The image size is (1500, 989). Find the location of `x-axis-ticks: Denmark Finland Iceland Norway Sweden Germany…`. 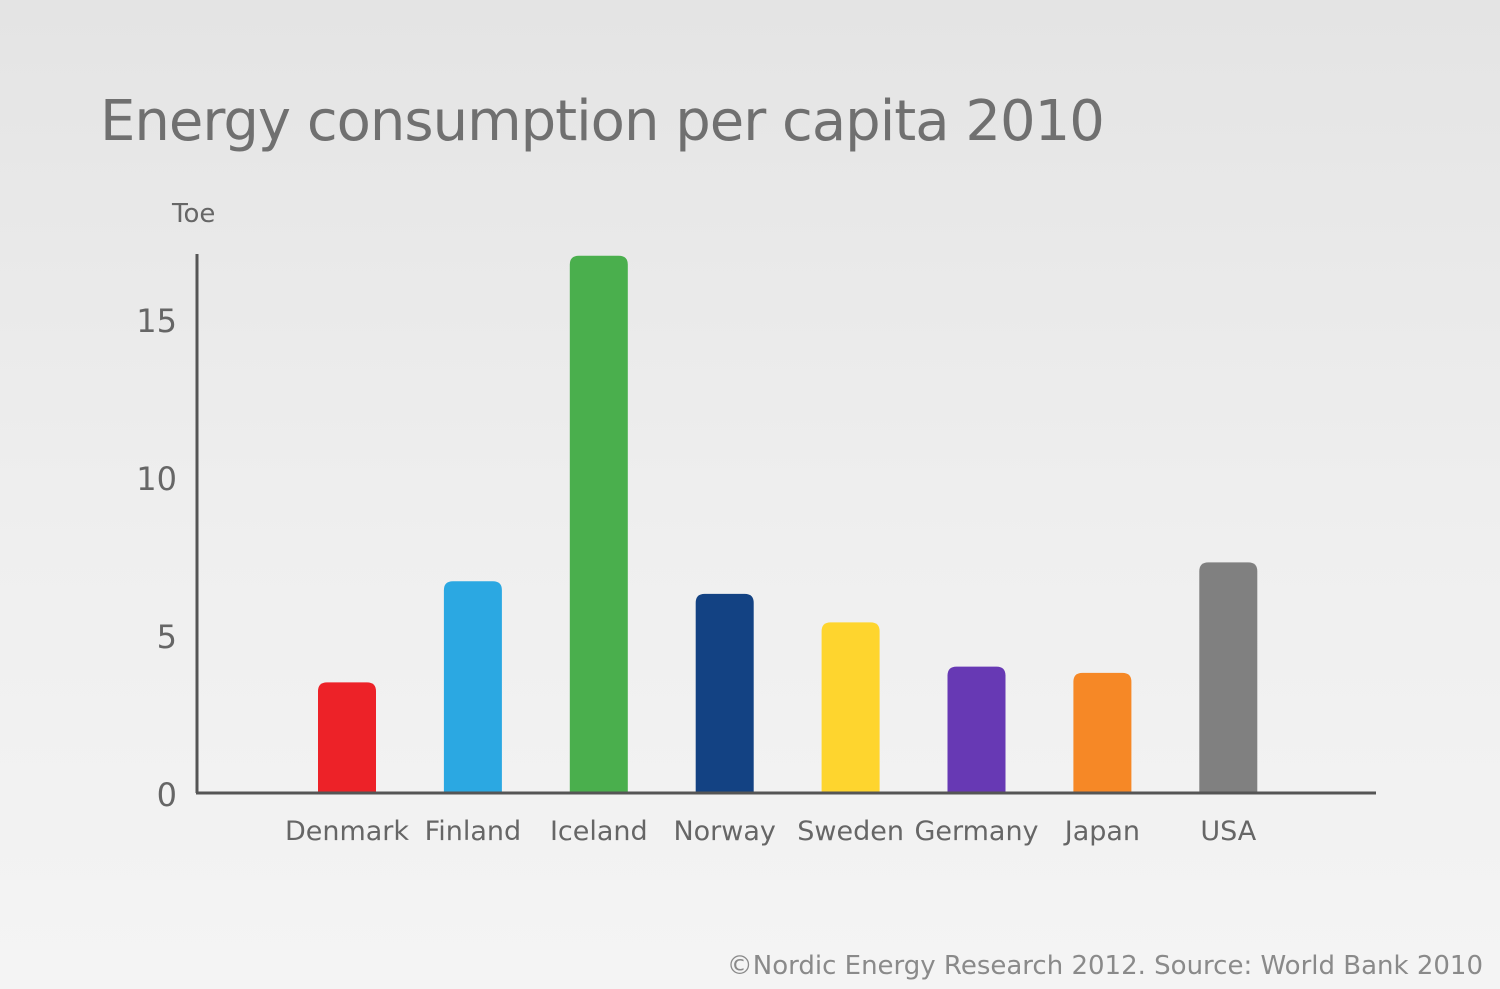

x-axis-ticks: Denmark Finland Iceland Norway Sweden Germany… is located at coordinates (771, 831).